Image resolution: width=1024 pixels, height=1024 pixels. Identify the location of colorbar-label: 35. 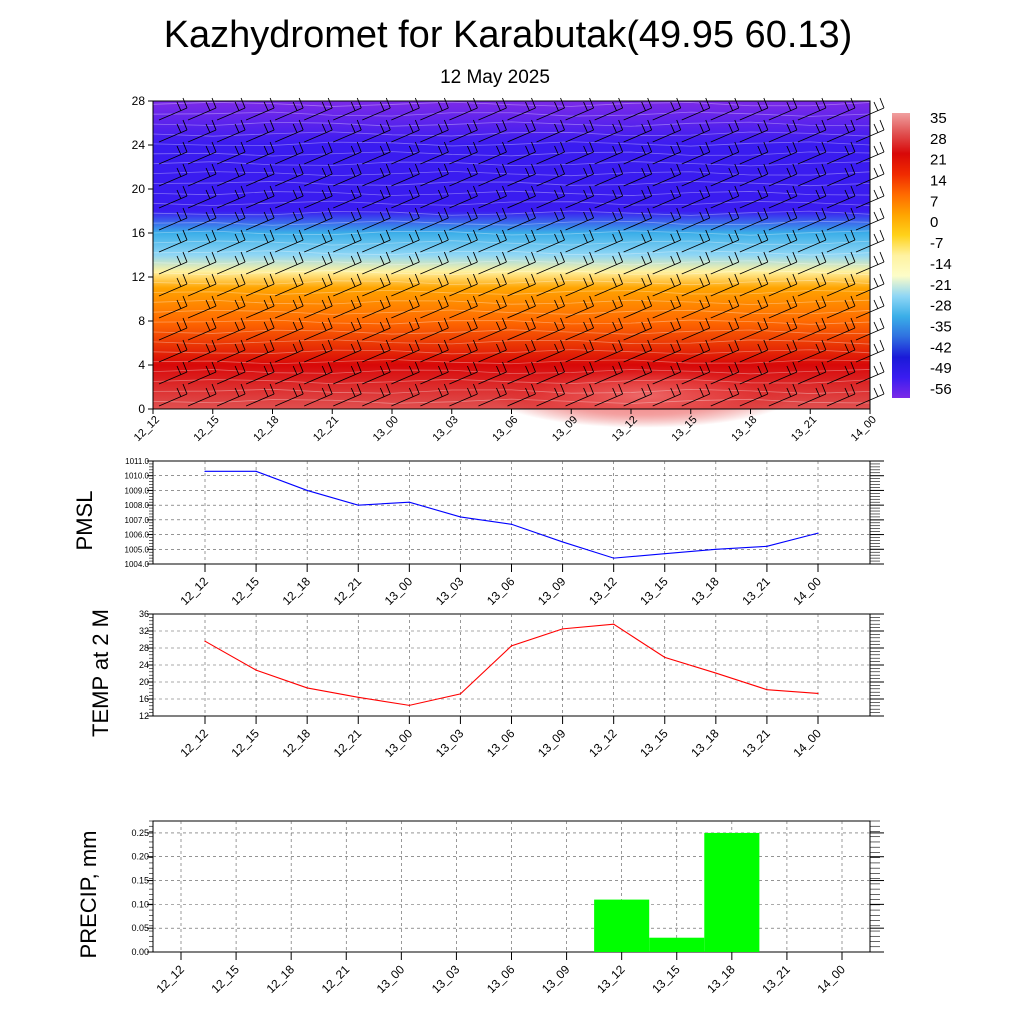
(938, 118).